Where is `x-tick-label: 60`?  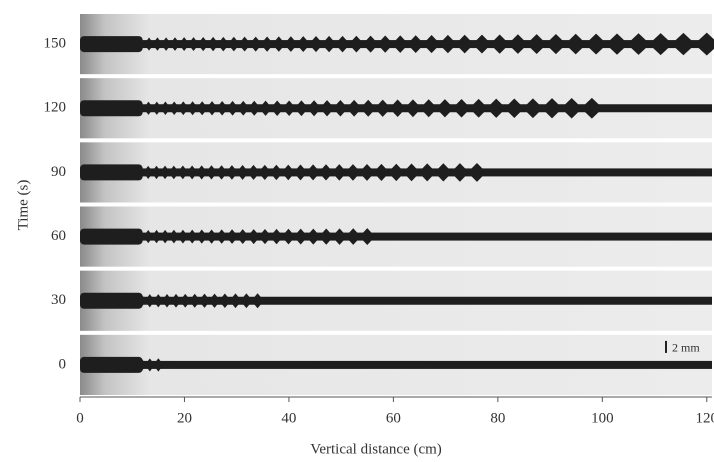 x-tick-label: 60 is located at coordinates (393, 418).